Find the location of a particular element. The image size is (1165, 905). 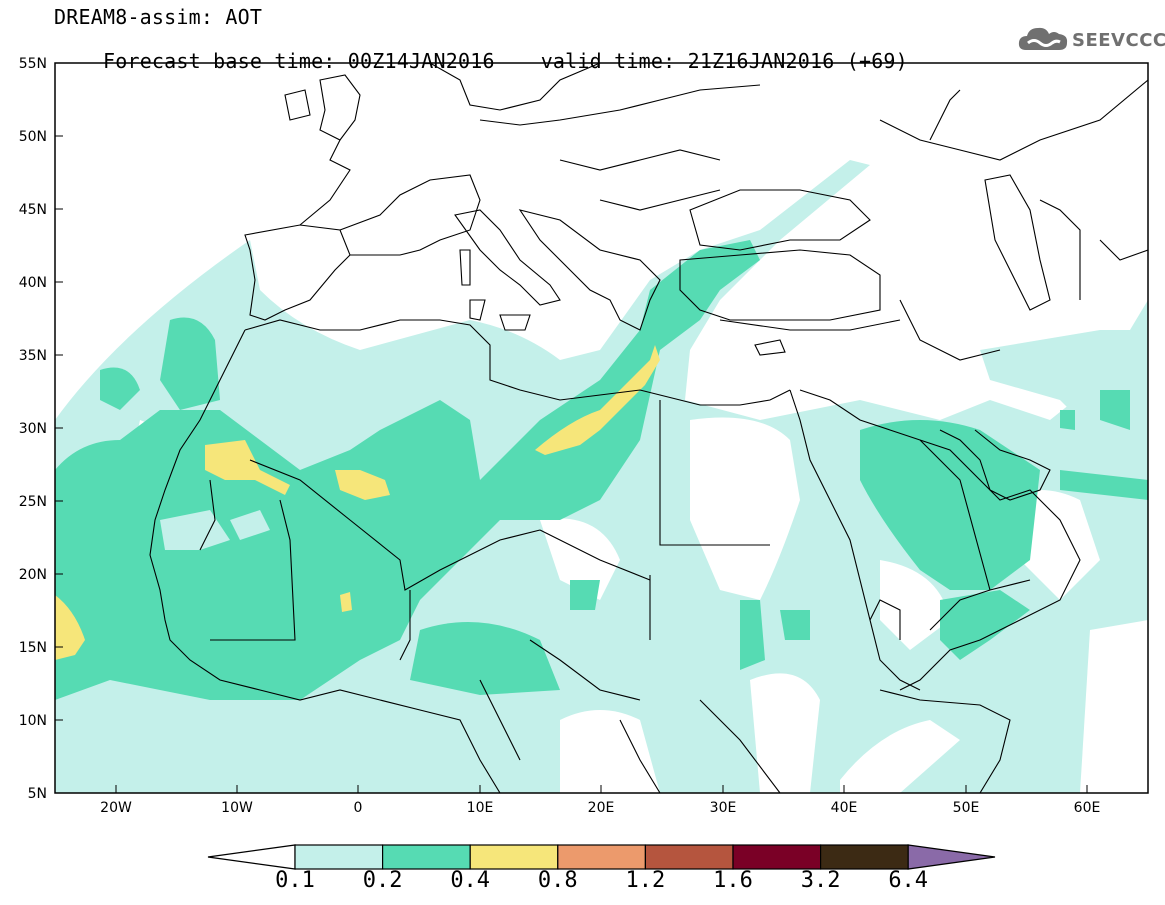

lat-label-55n: 55N is located at coordinates (33, 64).